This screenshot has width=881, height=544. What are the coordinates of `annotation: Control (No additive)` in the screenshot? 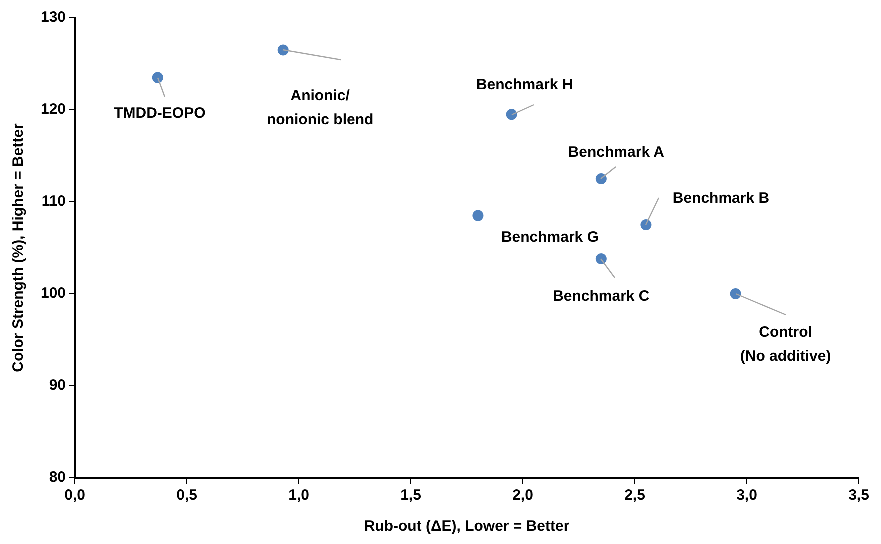 It's located at (786, 345).